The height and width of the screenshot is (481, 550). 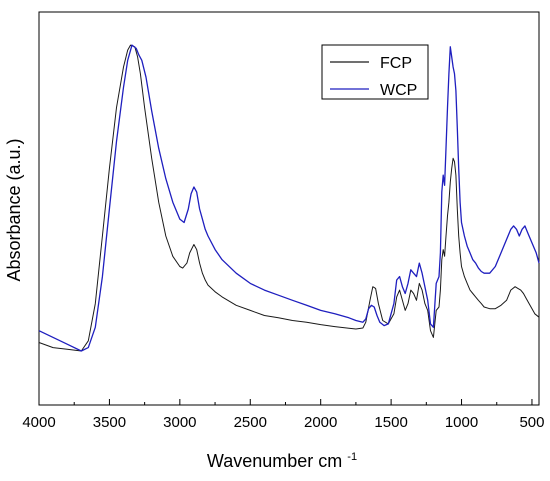 I want to click on legend-box, so click(x=375, y=72).